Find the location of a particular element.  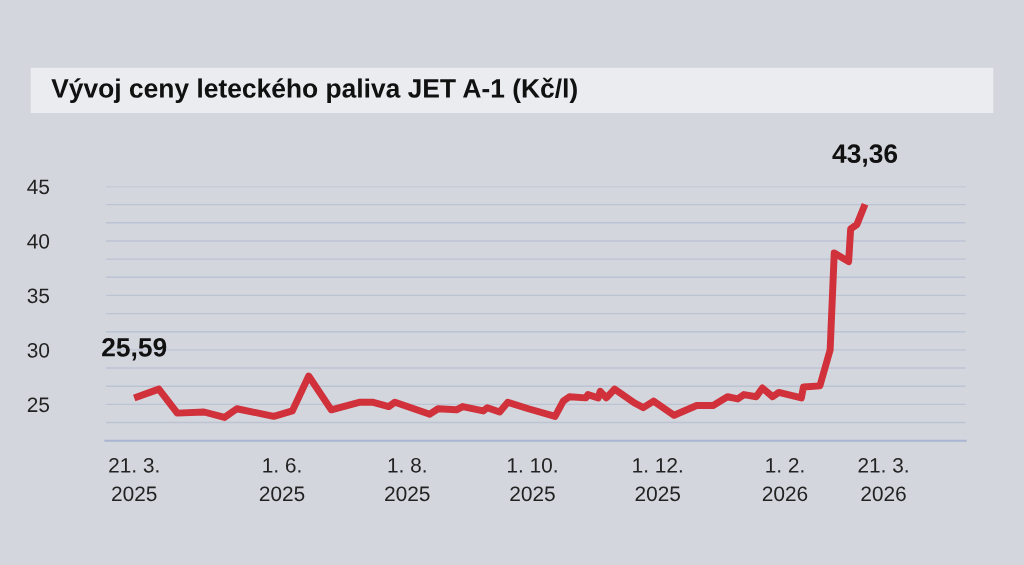

x-tick-label: 1. 12. 2025 is located at coordinates (657, 479).